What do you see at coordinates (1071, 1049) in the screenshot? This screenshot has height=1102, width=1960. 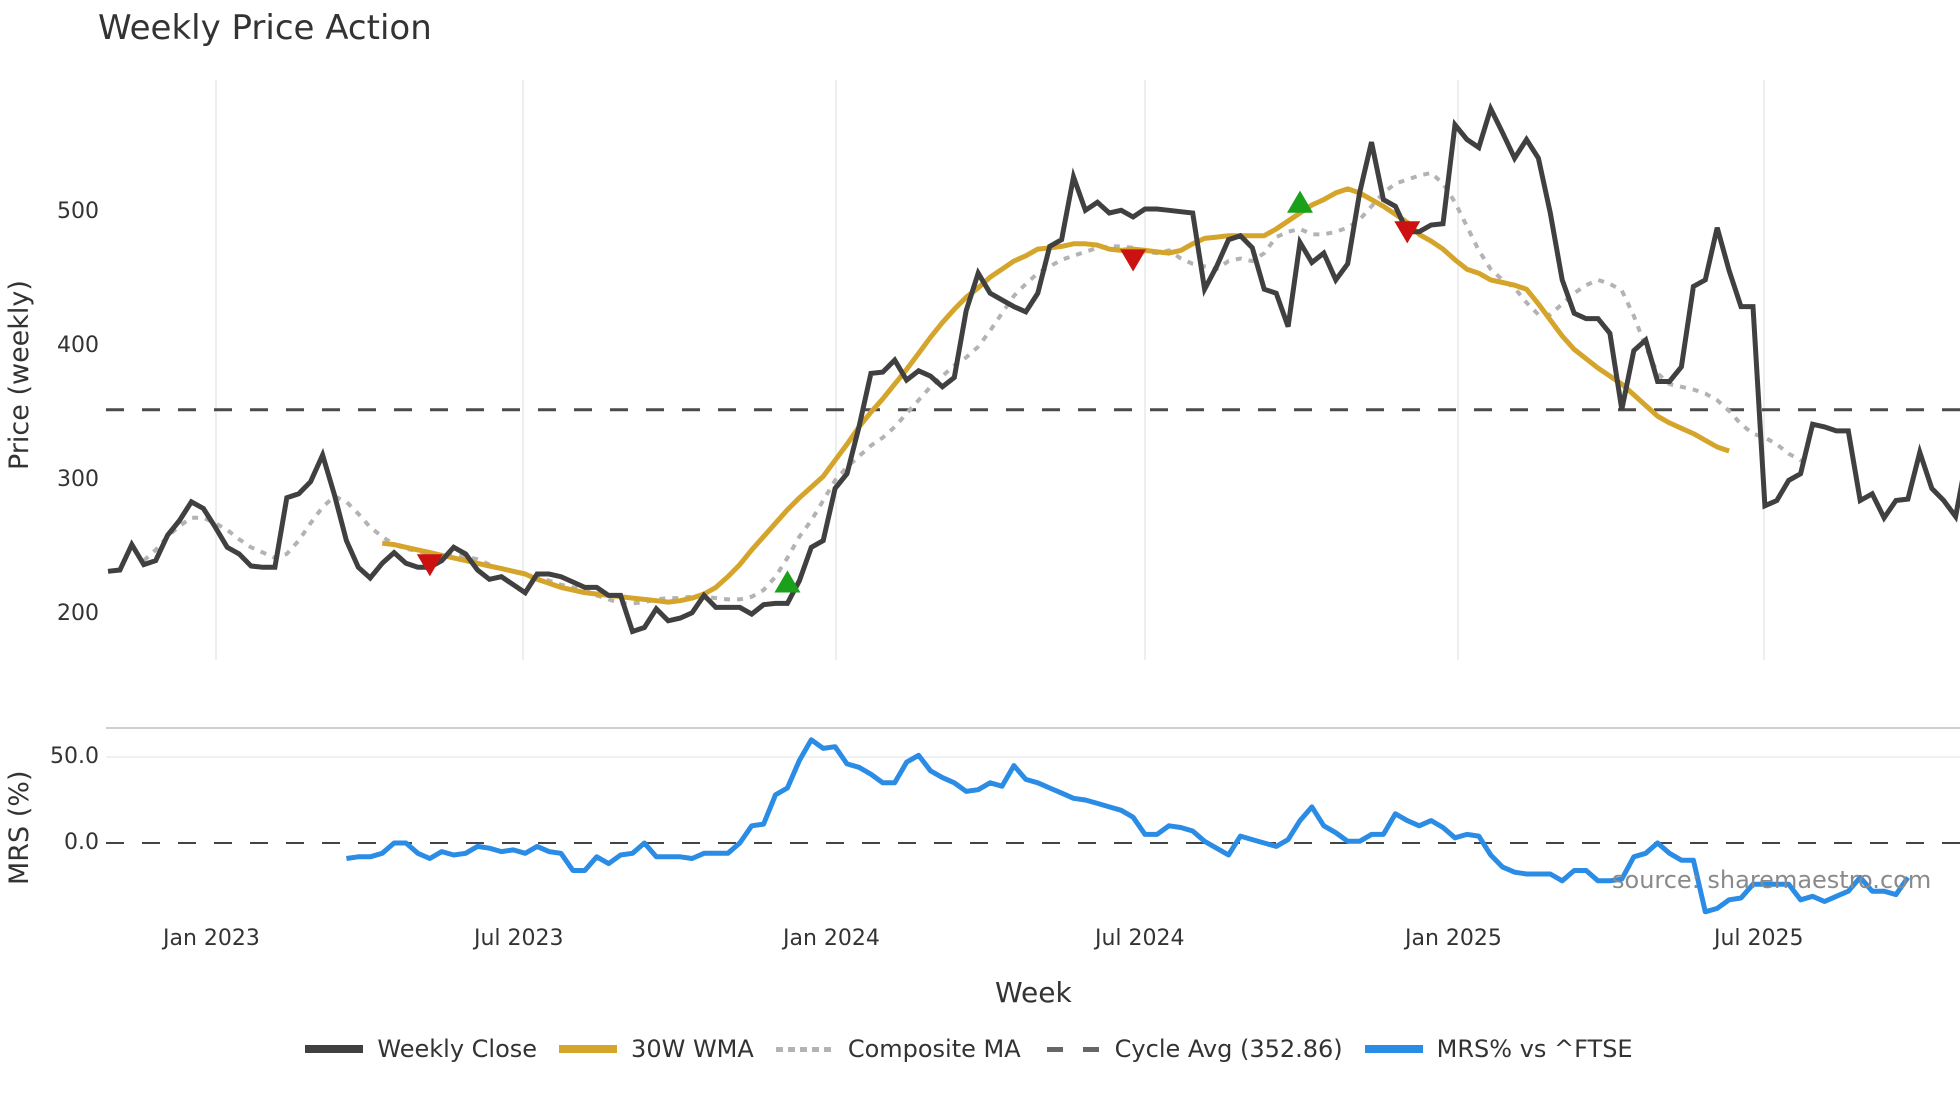 I see `cycle-avg-swatch-icon` at bounding box center [1071, 1049].